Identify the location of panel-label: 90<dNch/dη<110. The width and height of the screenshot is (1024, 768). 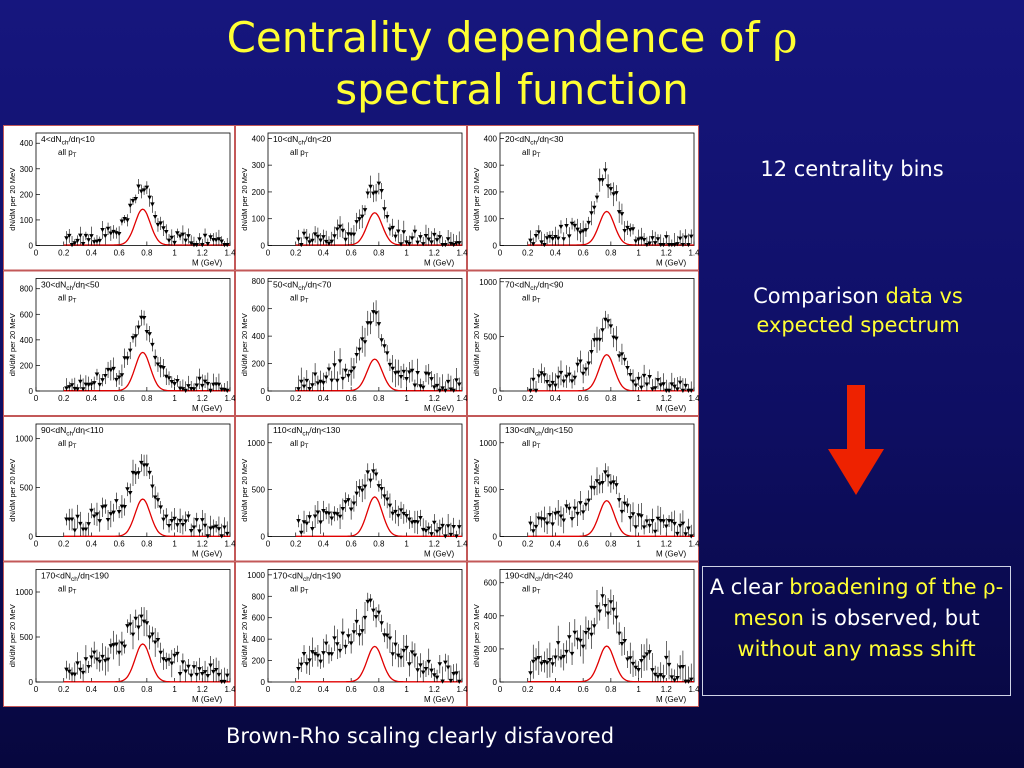
(72, 431).